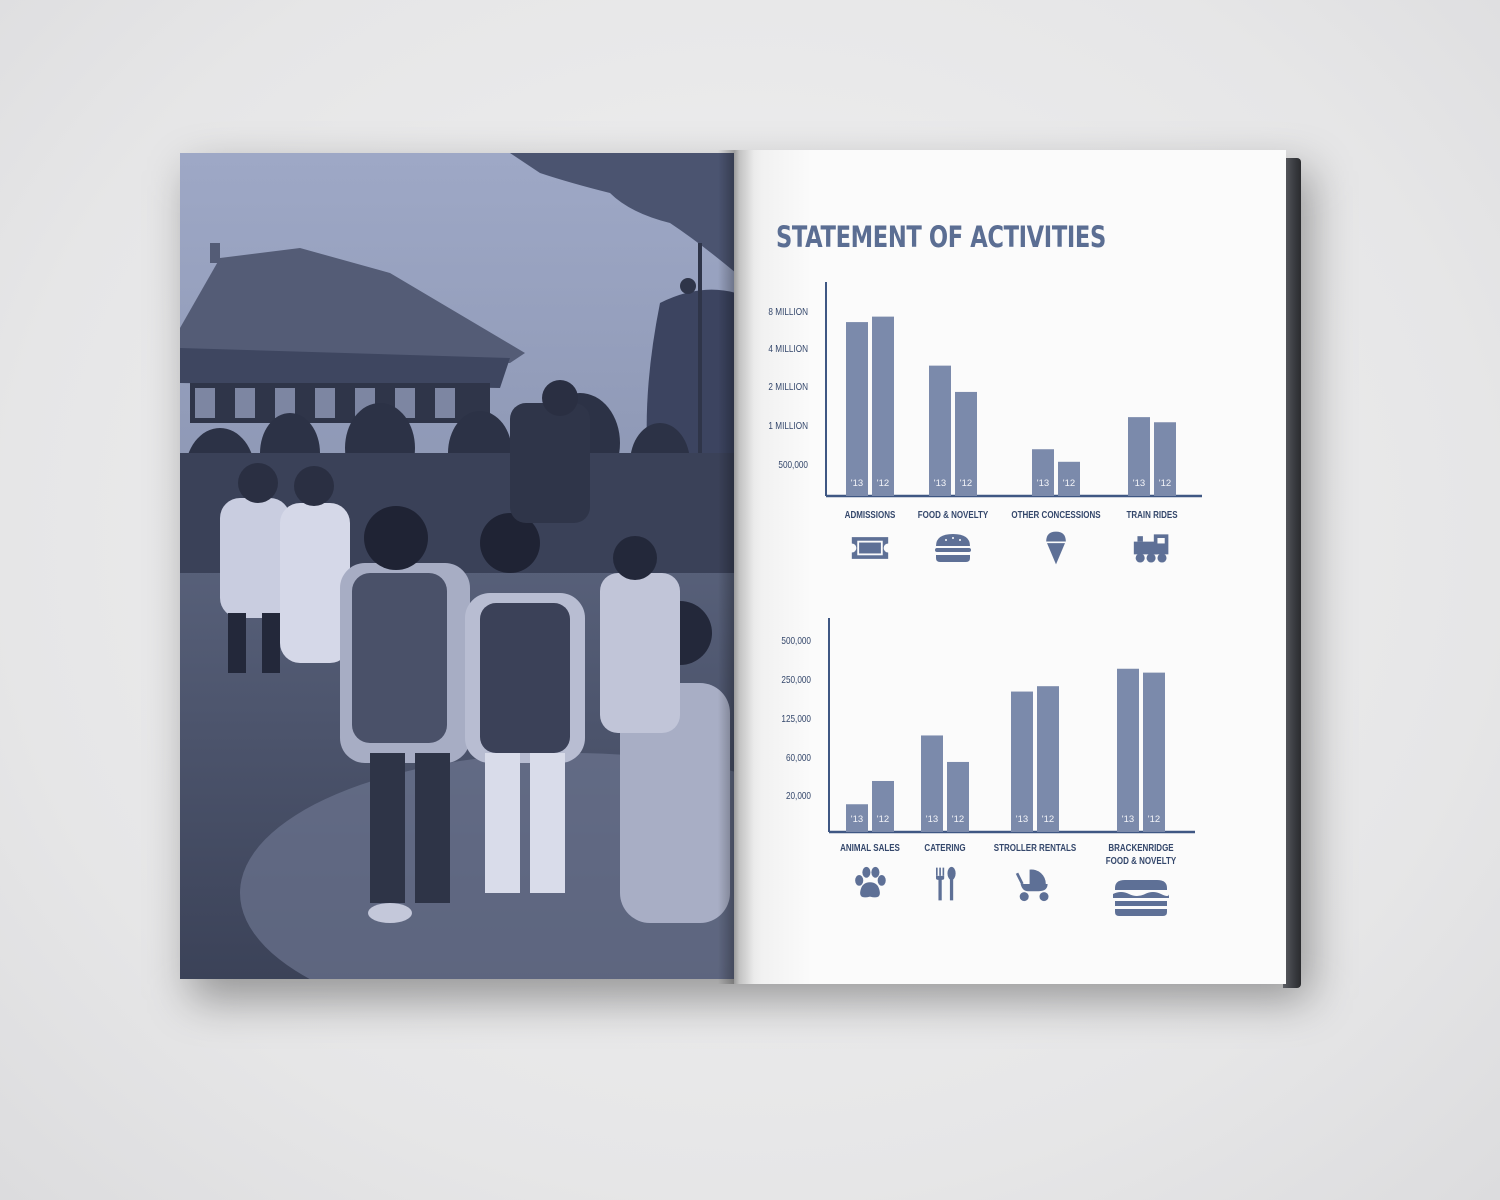 The height and width of the screenshot is (1200, 1500). I want to click on stroller-icon, so click(1032, 885).